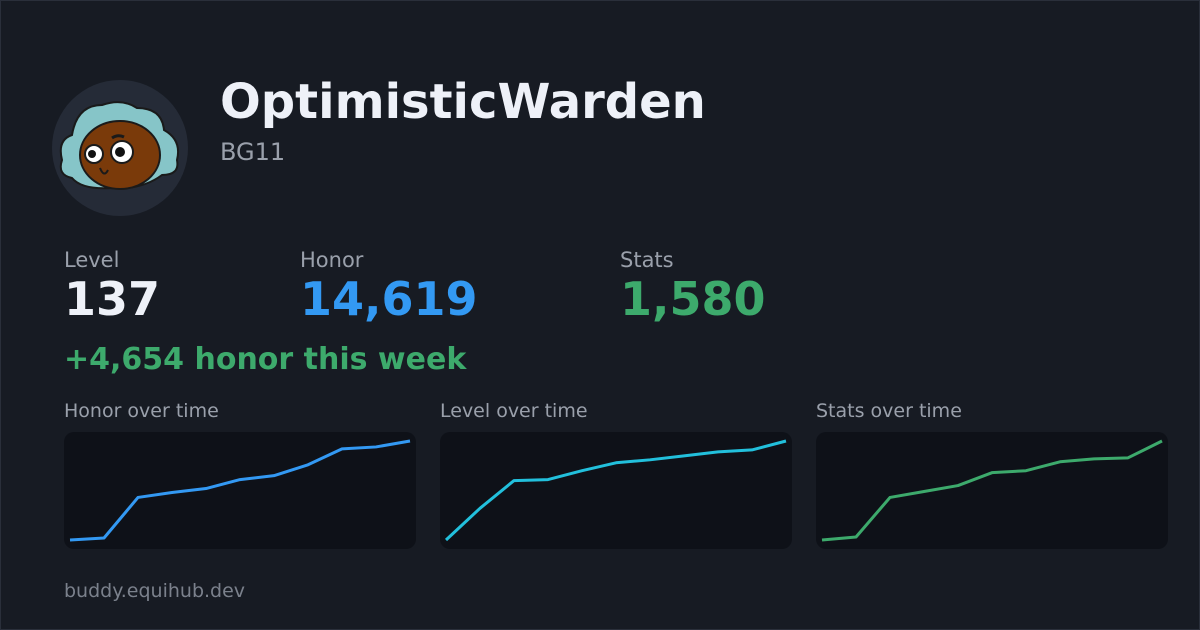 The height and width of the screenshot is (630, 1200). Describe the element at coordinates (141, 411) in the screenshot. I see `chart-title: Honor over time` at that location.